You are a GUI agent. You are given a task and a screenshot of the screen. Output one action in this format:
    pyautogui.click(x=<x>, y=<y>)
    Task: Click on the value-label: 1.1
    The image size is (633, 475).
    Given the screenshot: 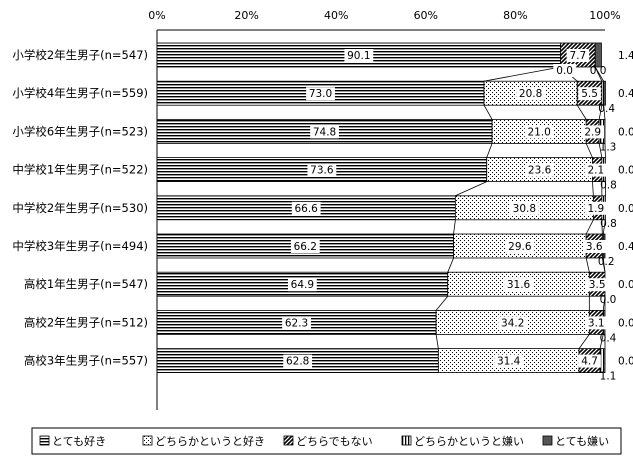 What is the action you would take?
    pyautogui.click(x=608, y=377)
    